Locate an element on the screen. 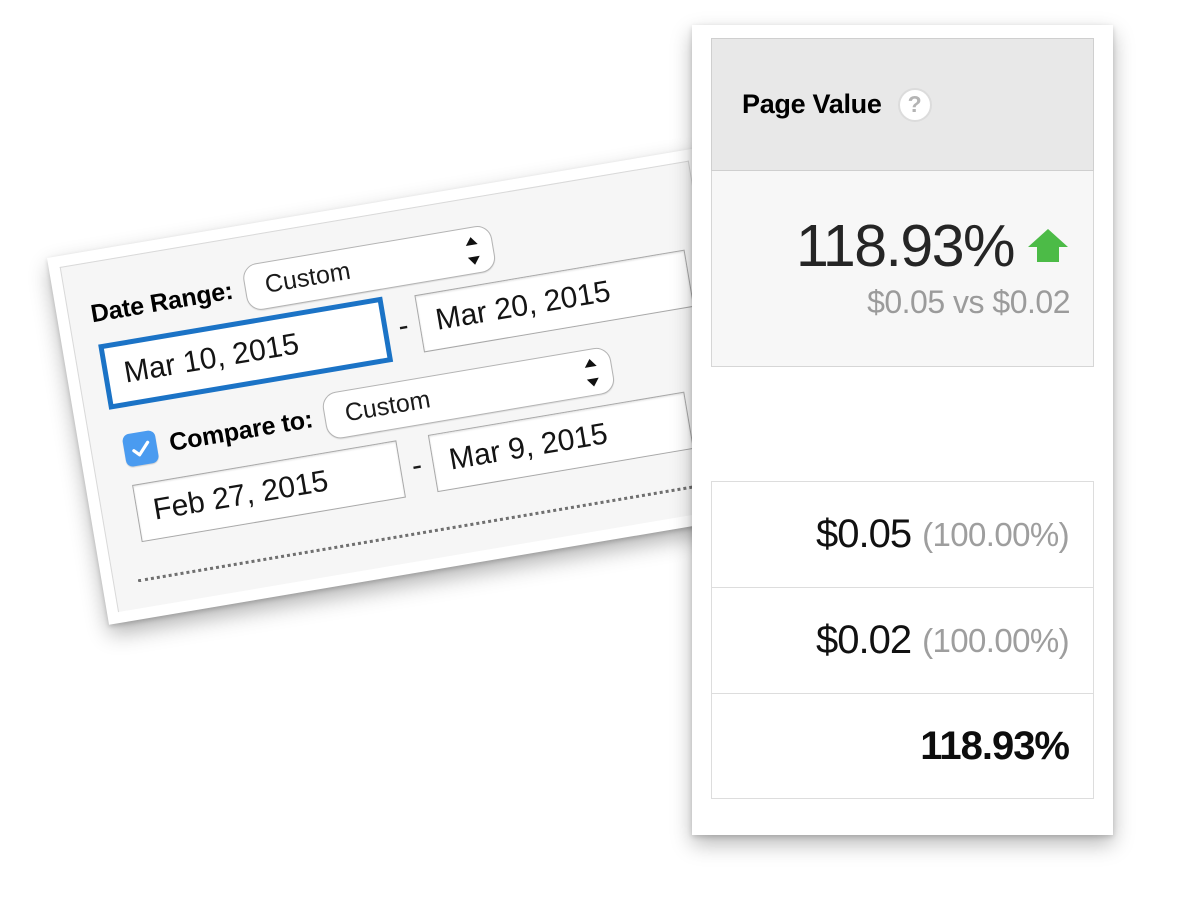 This screenshot has width=1178, height=904. start-date-value: Mar 10, 2015 is located at coordinates (211, 358).